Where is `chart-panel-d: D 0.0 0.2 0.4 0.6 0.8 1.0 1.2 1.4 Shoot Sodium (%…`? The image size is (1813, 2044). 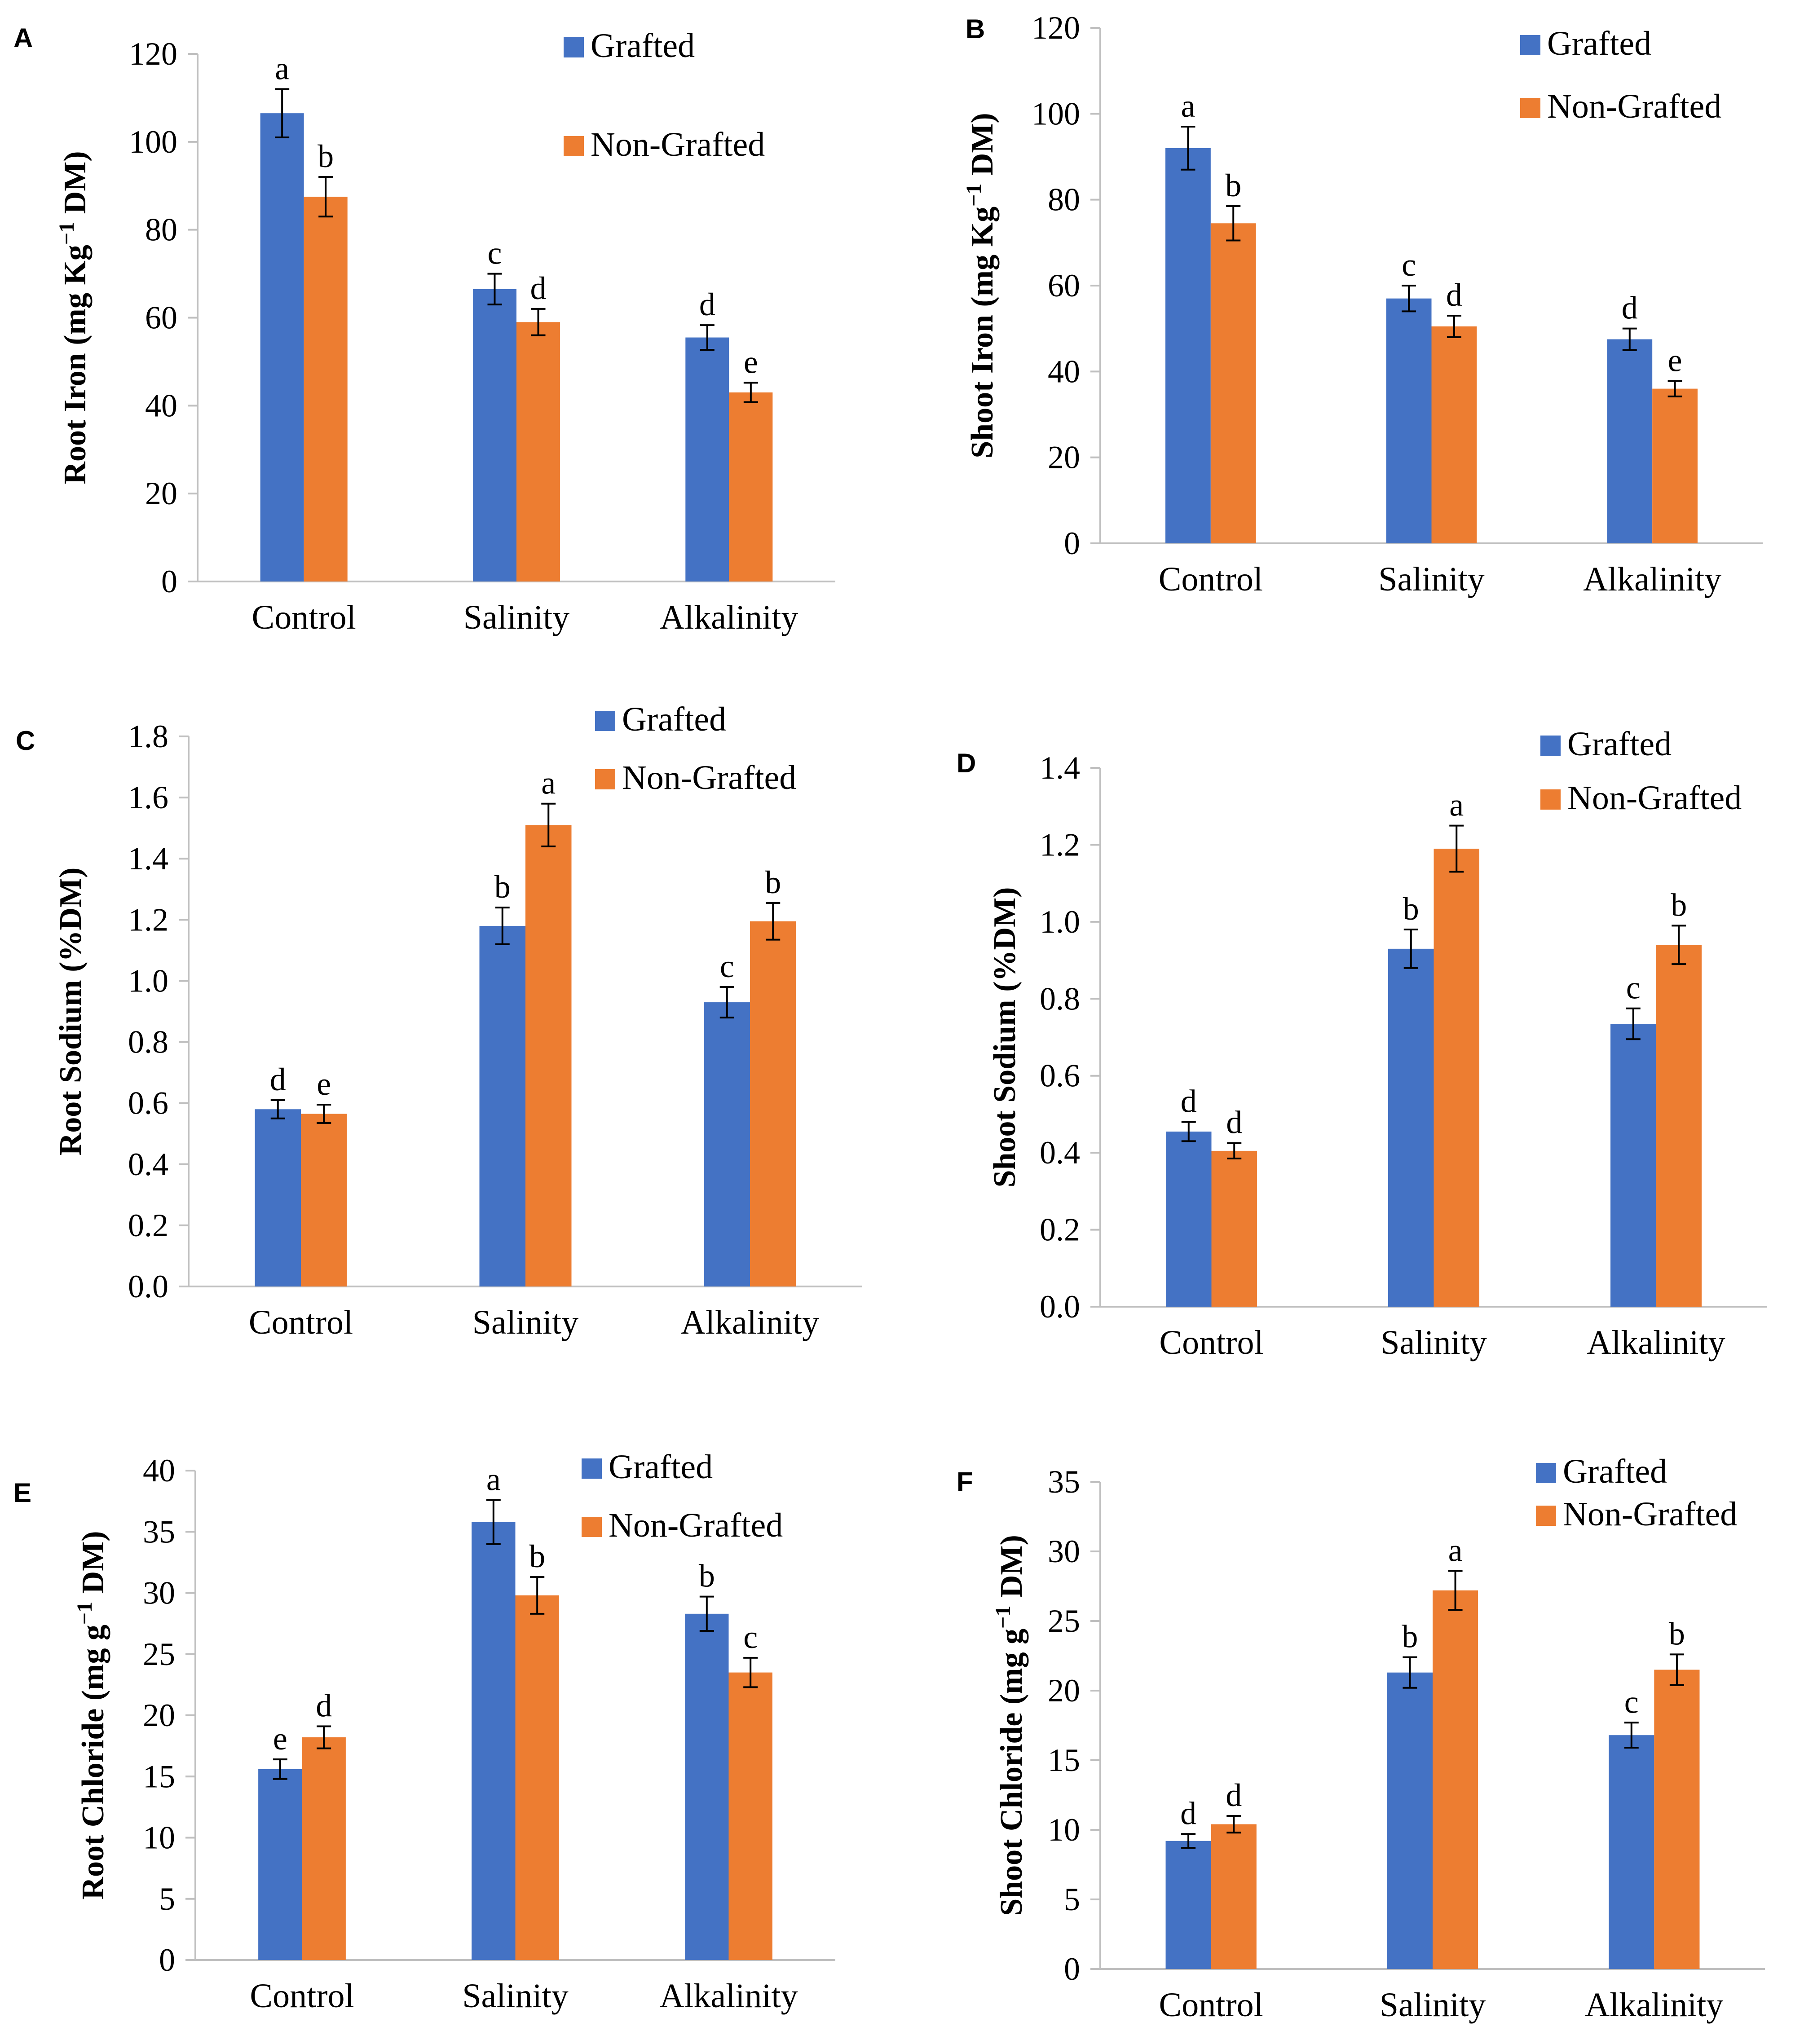 chart-panel-d: D 0.0 0.2 0.4 0.6 0.8 1.0 1.2 1.4 Shoot Sodium (%… is located at coordinates (1362, 1043).